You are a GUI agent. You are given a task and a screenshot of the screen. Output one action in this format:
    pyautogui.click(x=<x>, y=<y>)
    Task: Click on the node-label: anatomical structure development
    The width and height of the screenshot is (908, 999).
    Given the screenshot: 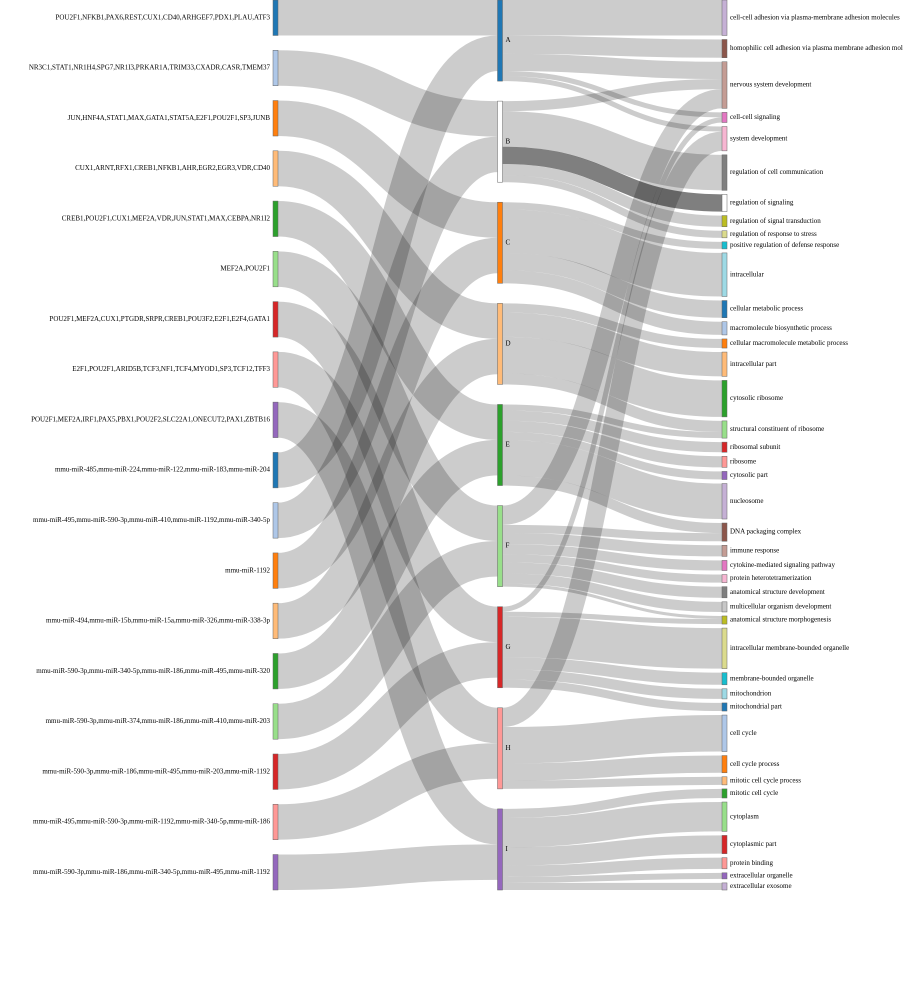 What is the action you would take?
    pyautogui.click(x=777, y=592)
    